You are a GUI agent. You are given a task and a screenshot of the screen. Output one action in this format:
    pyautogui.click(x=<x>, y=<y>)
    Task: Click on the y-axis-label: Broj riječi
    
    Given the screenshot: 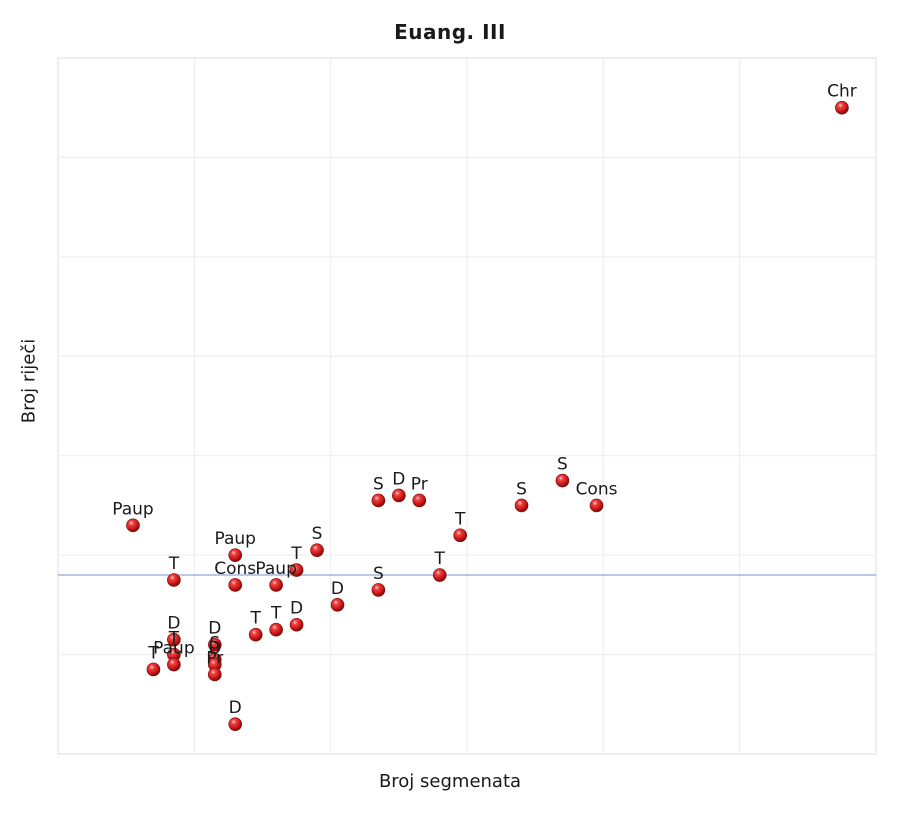 What is the action you would take?
    pyautogui.click(x=29, y=381)
    